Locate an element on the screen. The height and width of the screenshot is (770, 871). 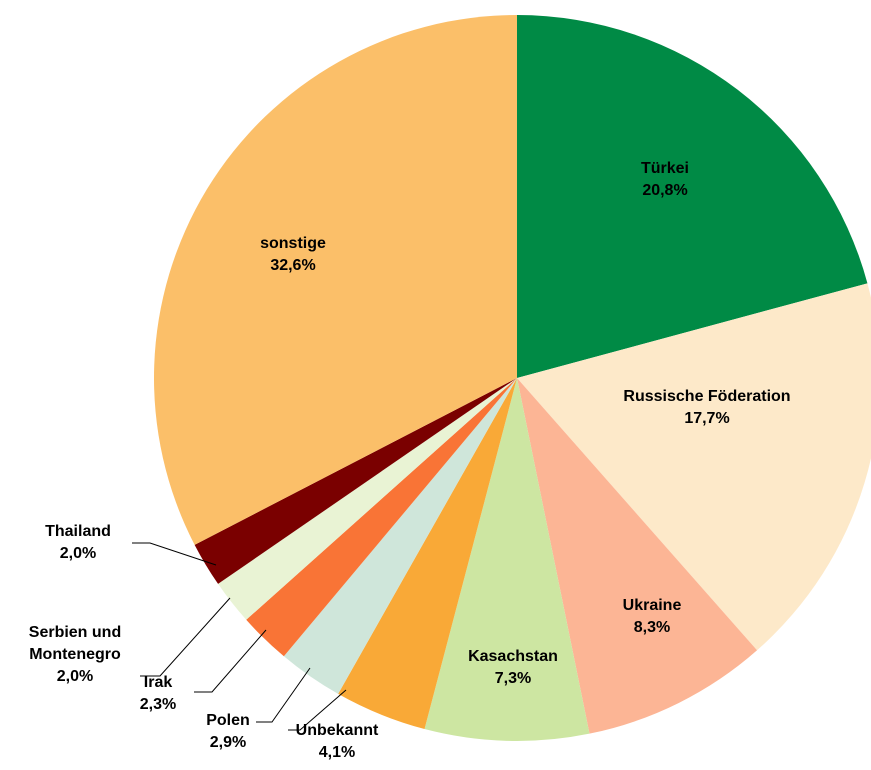
slice-name: sonstige is located at coordinates (293, 243).